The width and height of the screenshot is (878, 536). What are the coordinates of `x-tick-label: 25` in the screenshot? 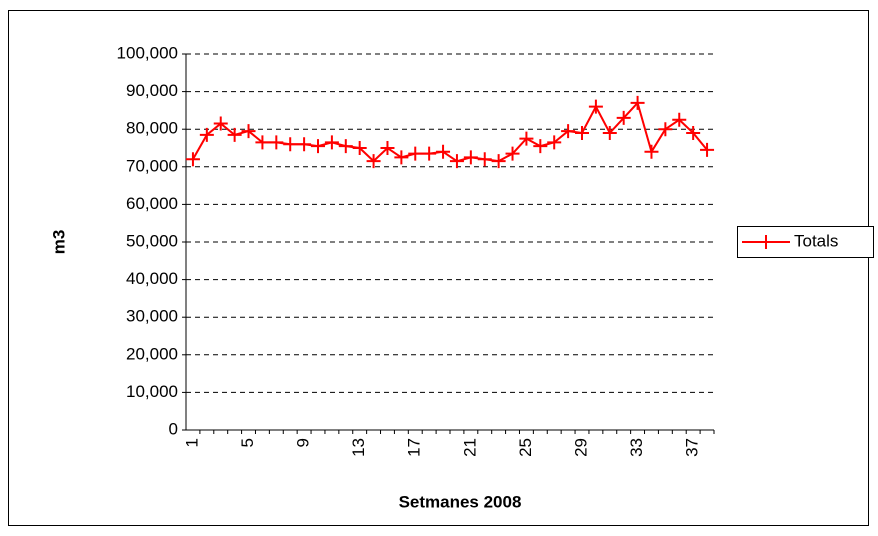 It's located at (525, 447).